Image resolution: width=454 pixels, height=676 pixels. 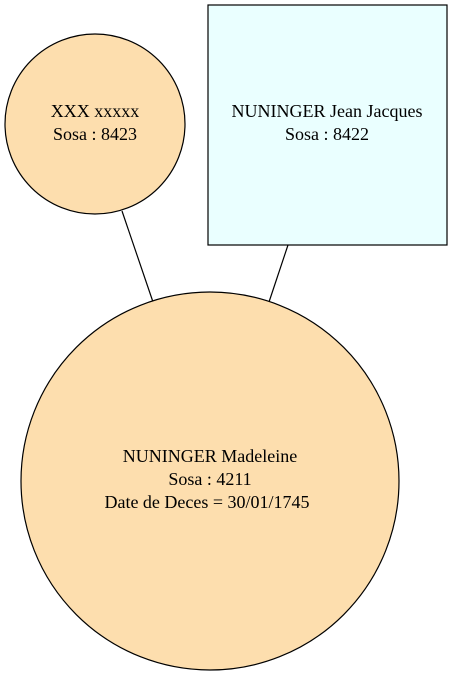 I want to click on node-mother-shape, so click(x=95, y=124).